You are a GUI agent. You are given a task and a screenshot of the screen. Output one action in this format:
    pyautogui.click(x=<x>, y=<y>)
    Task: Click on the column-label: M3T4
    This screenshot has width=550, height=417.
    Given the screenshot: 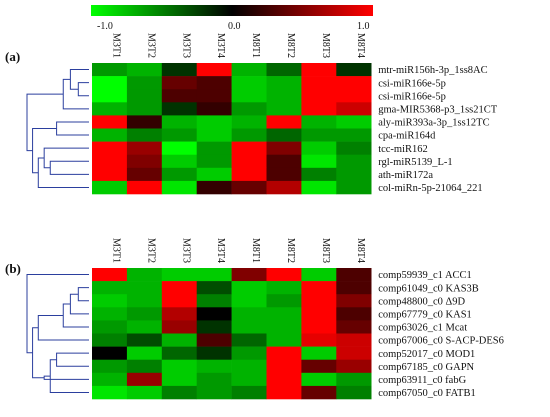 What is the action you would take?
    pyautogui.click(x=220, y=45)
    